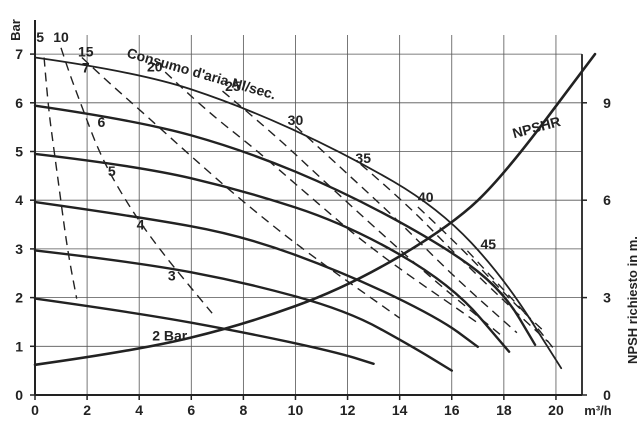 The height and width of the screenshot is (422, 641). What do you see at coordinates (191, 410) in the screenshot?
I see `x-tick-label: 6` at bounding box center [191, 410].